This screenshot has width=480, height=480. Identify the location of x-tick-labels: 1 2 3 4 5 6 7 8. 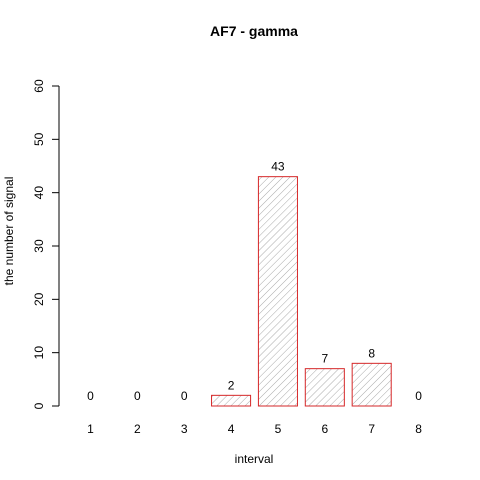
(254, 429).